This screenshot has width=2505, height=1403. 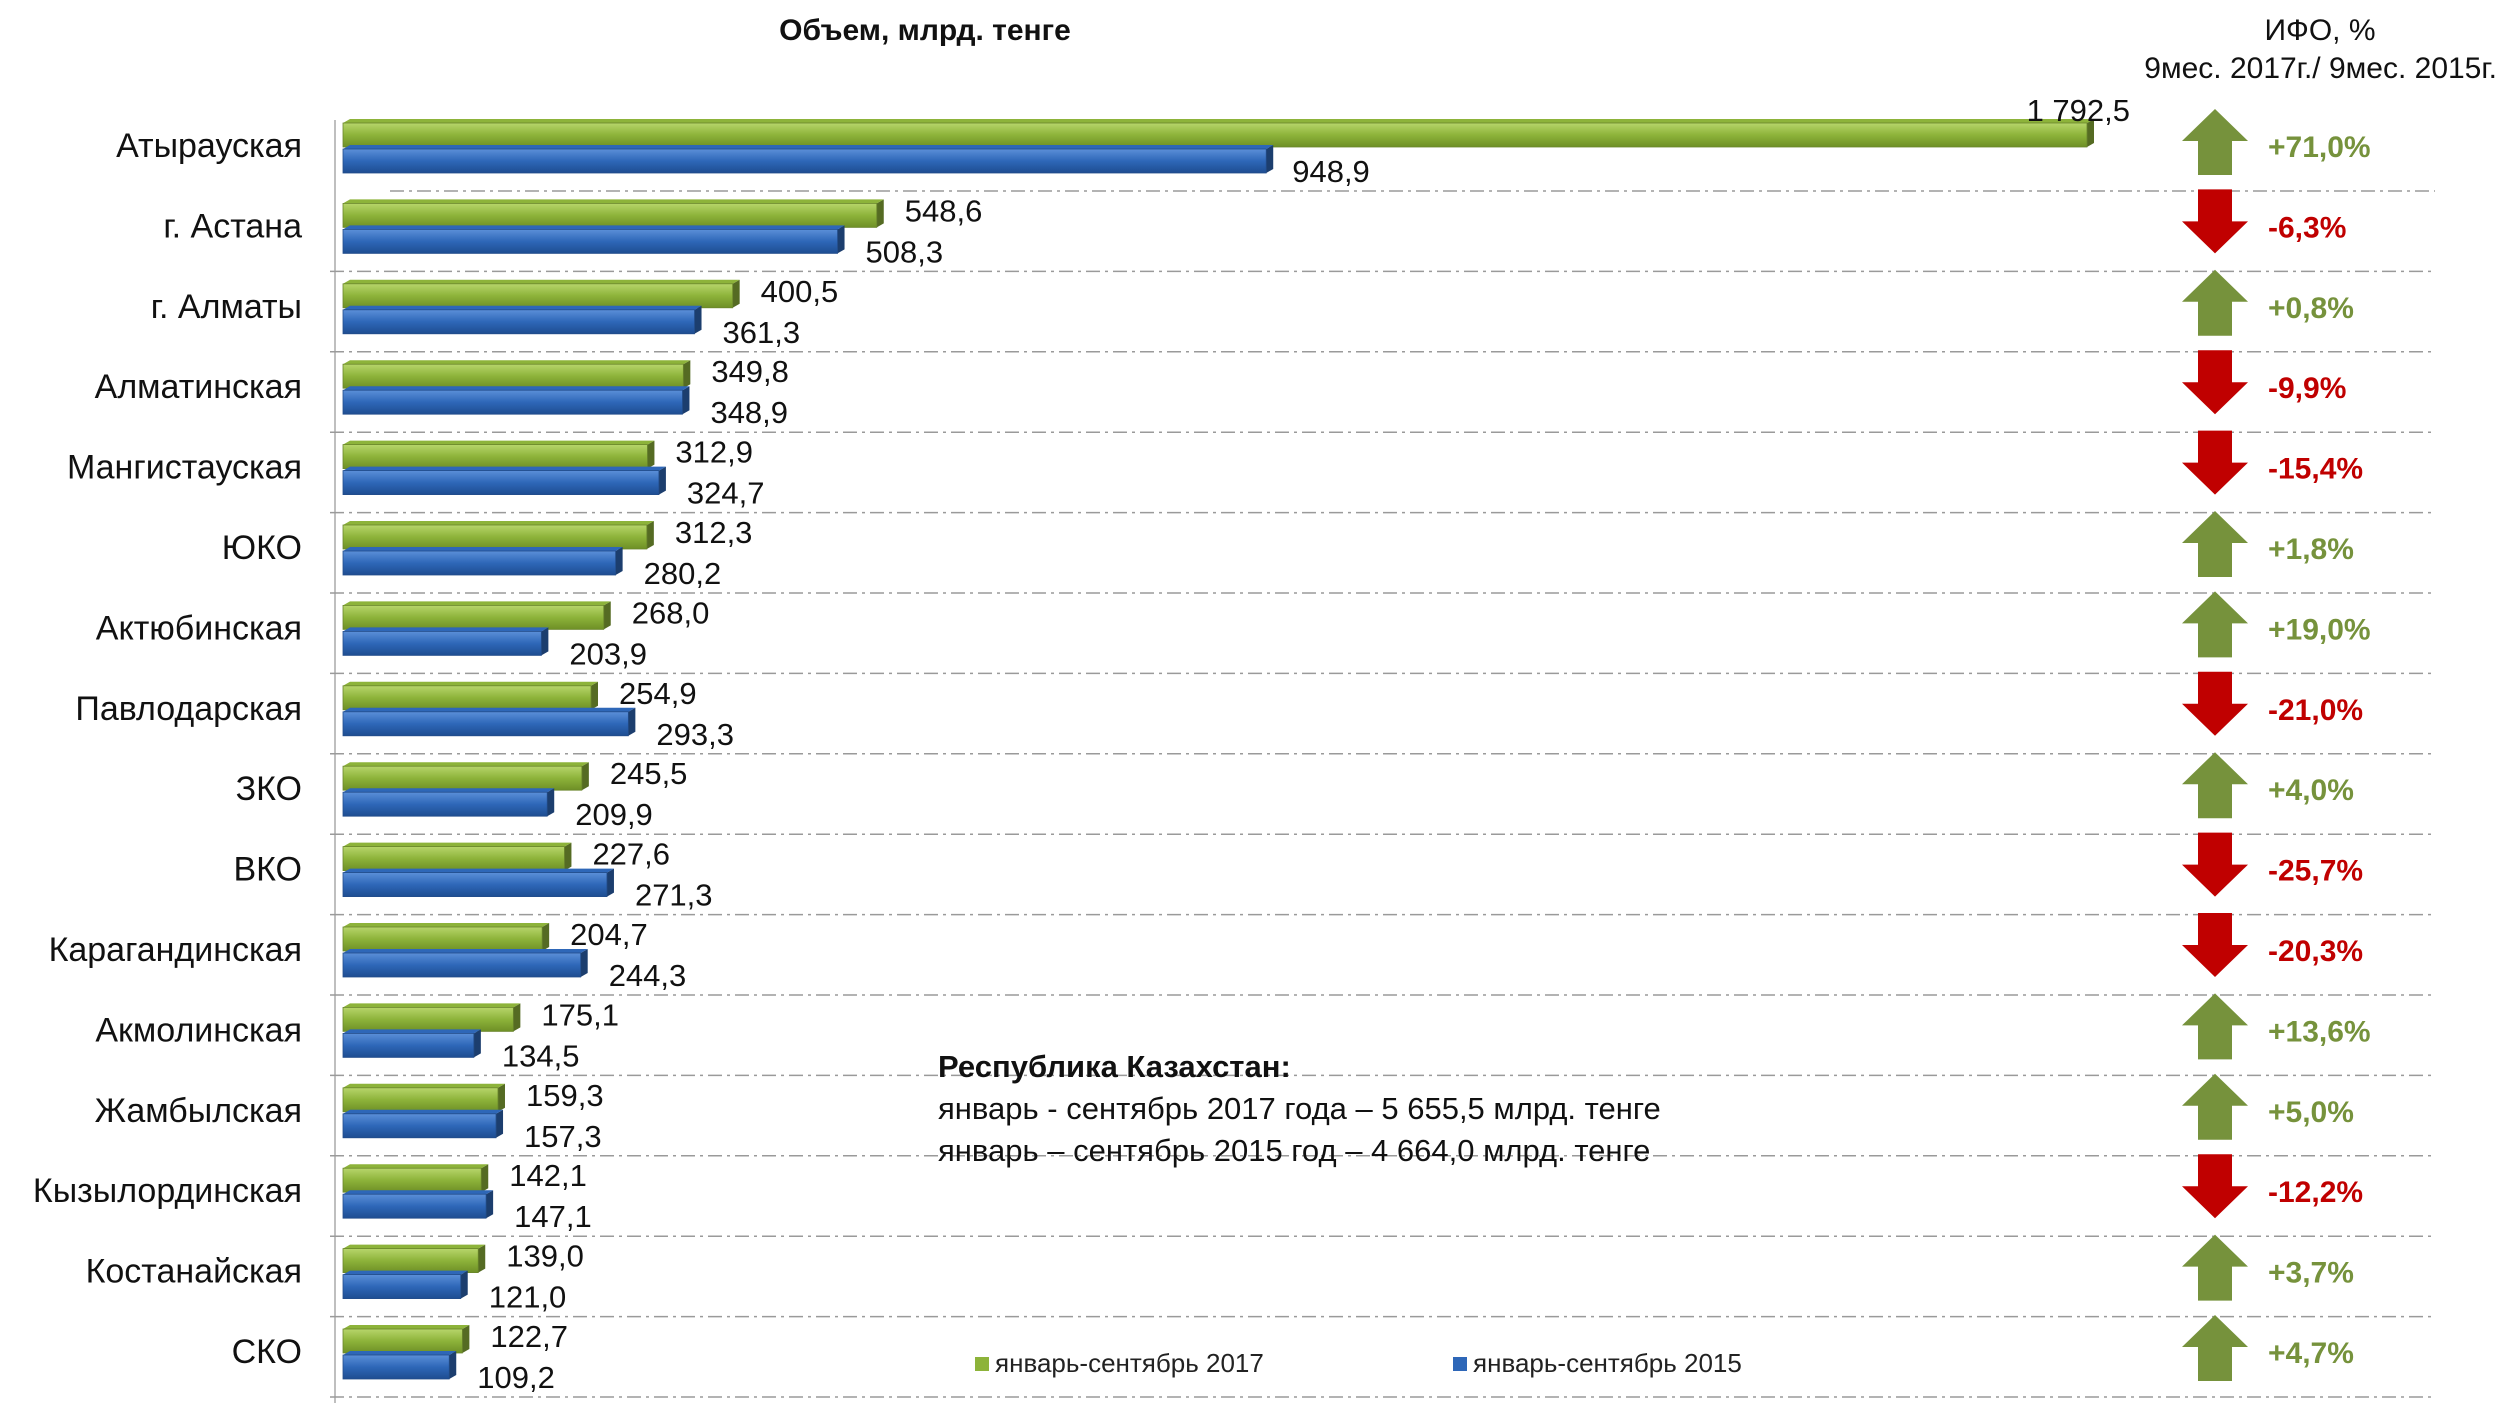 I want to click on value-label-2017: 1 792,5, so click(x=2078, y=110).